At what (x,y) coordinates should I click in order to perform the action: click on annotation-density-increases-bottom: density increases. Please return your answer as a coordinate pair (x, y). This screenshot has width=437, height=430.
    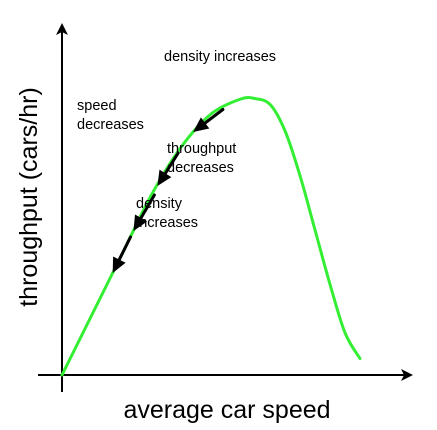
    Looking at the image, I should click on (167, 213).